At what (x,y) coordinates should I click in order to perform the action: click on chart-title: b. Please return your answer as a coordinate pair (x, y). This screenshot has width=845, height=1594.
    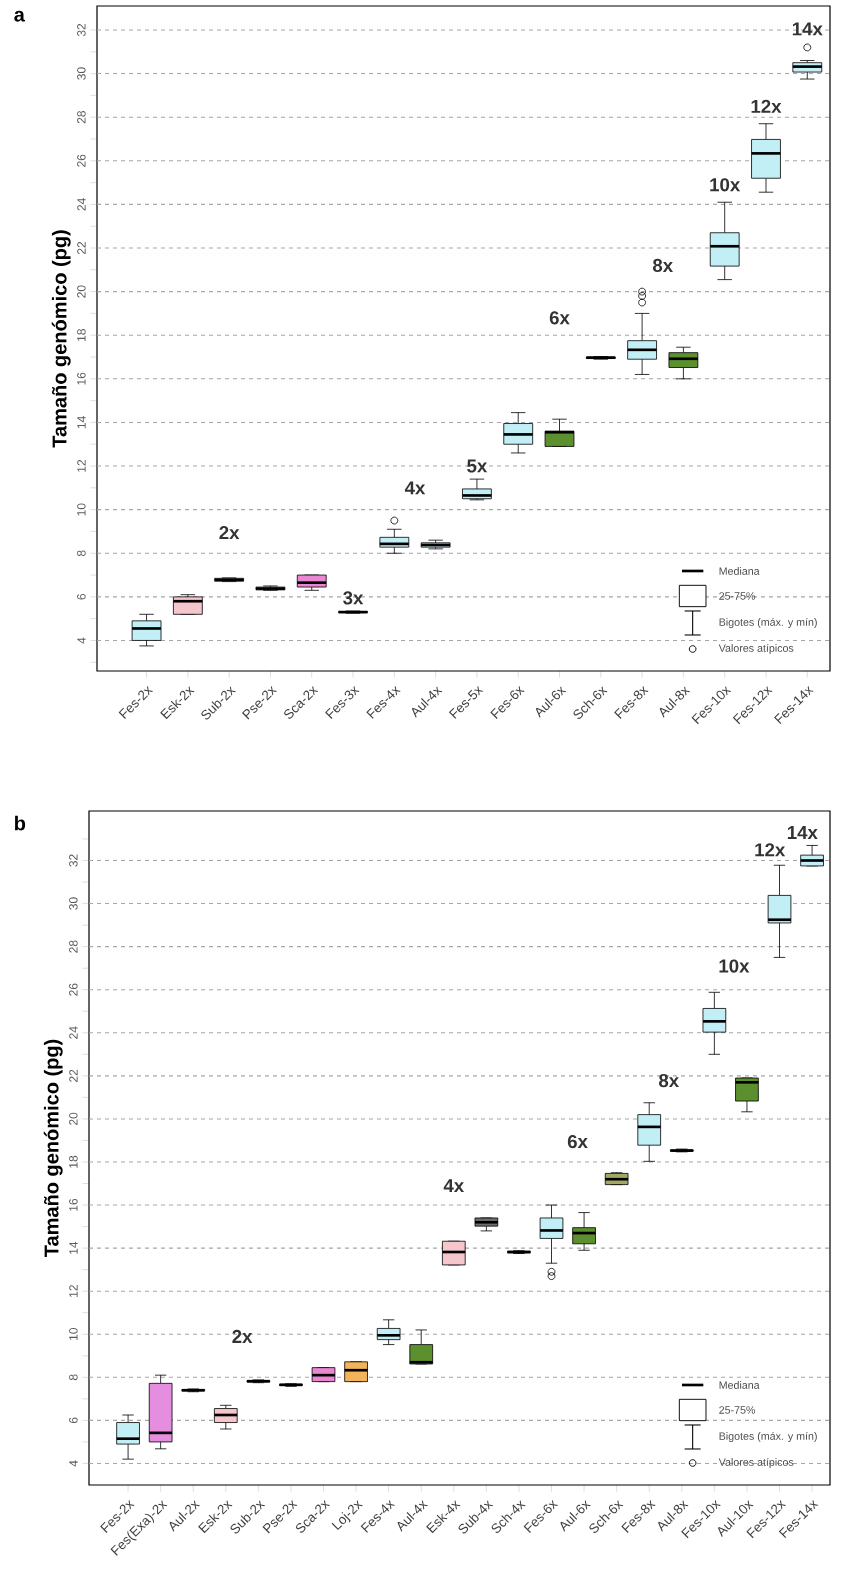
    Looking at the image, I should click on (20, 823).